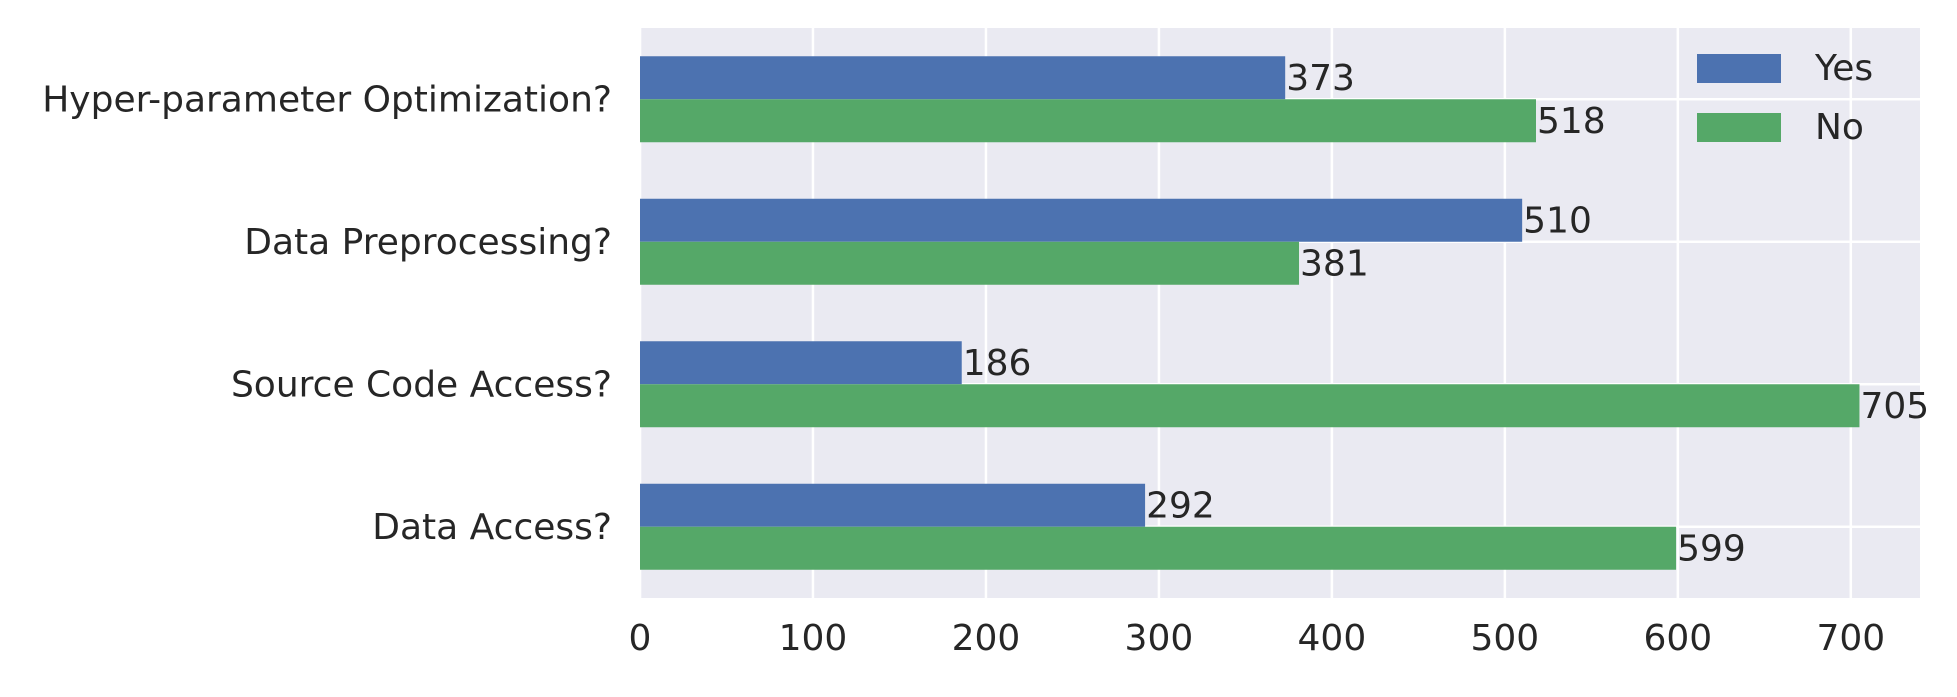  I want to click on bar-value-label: 292, so click(1180, 505).